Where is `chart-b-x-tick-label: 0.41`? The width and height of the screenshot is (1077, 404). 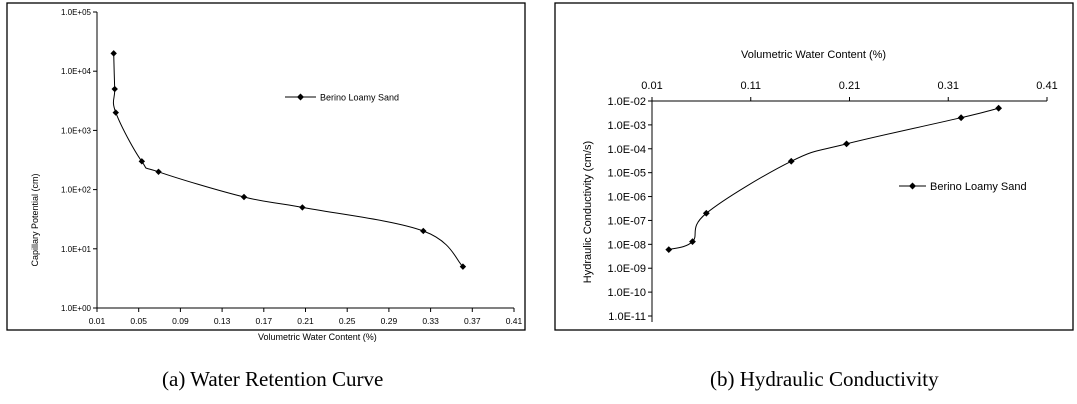 chart-b-x-tick-label: 0.41 is located at coordinates (1046, 86).